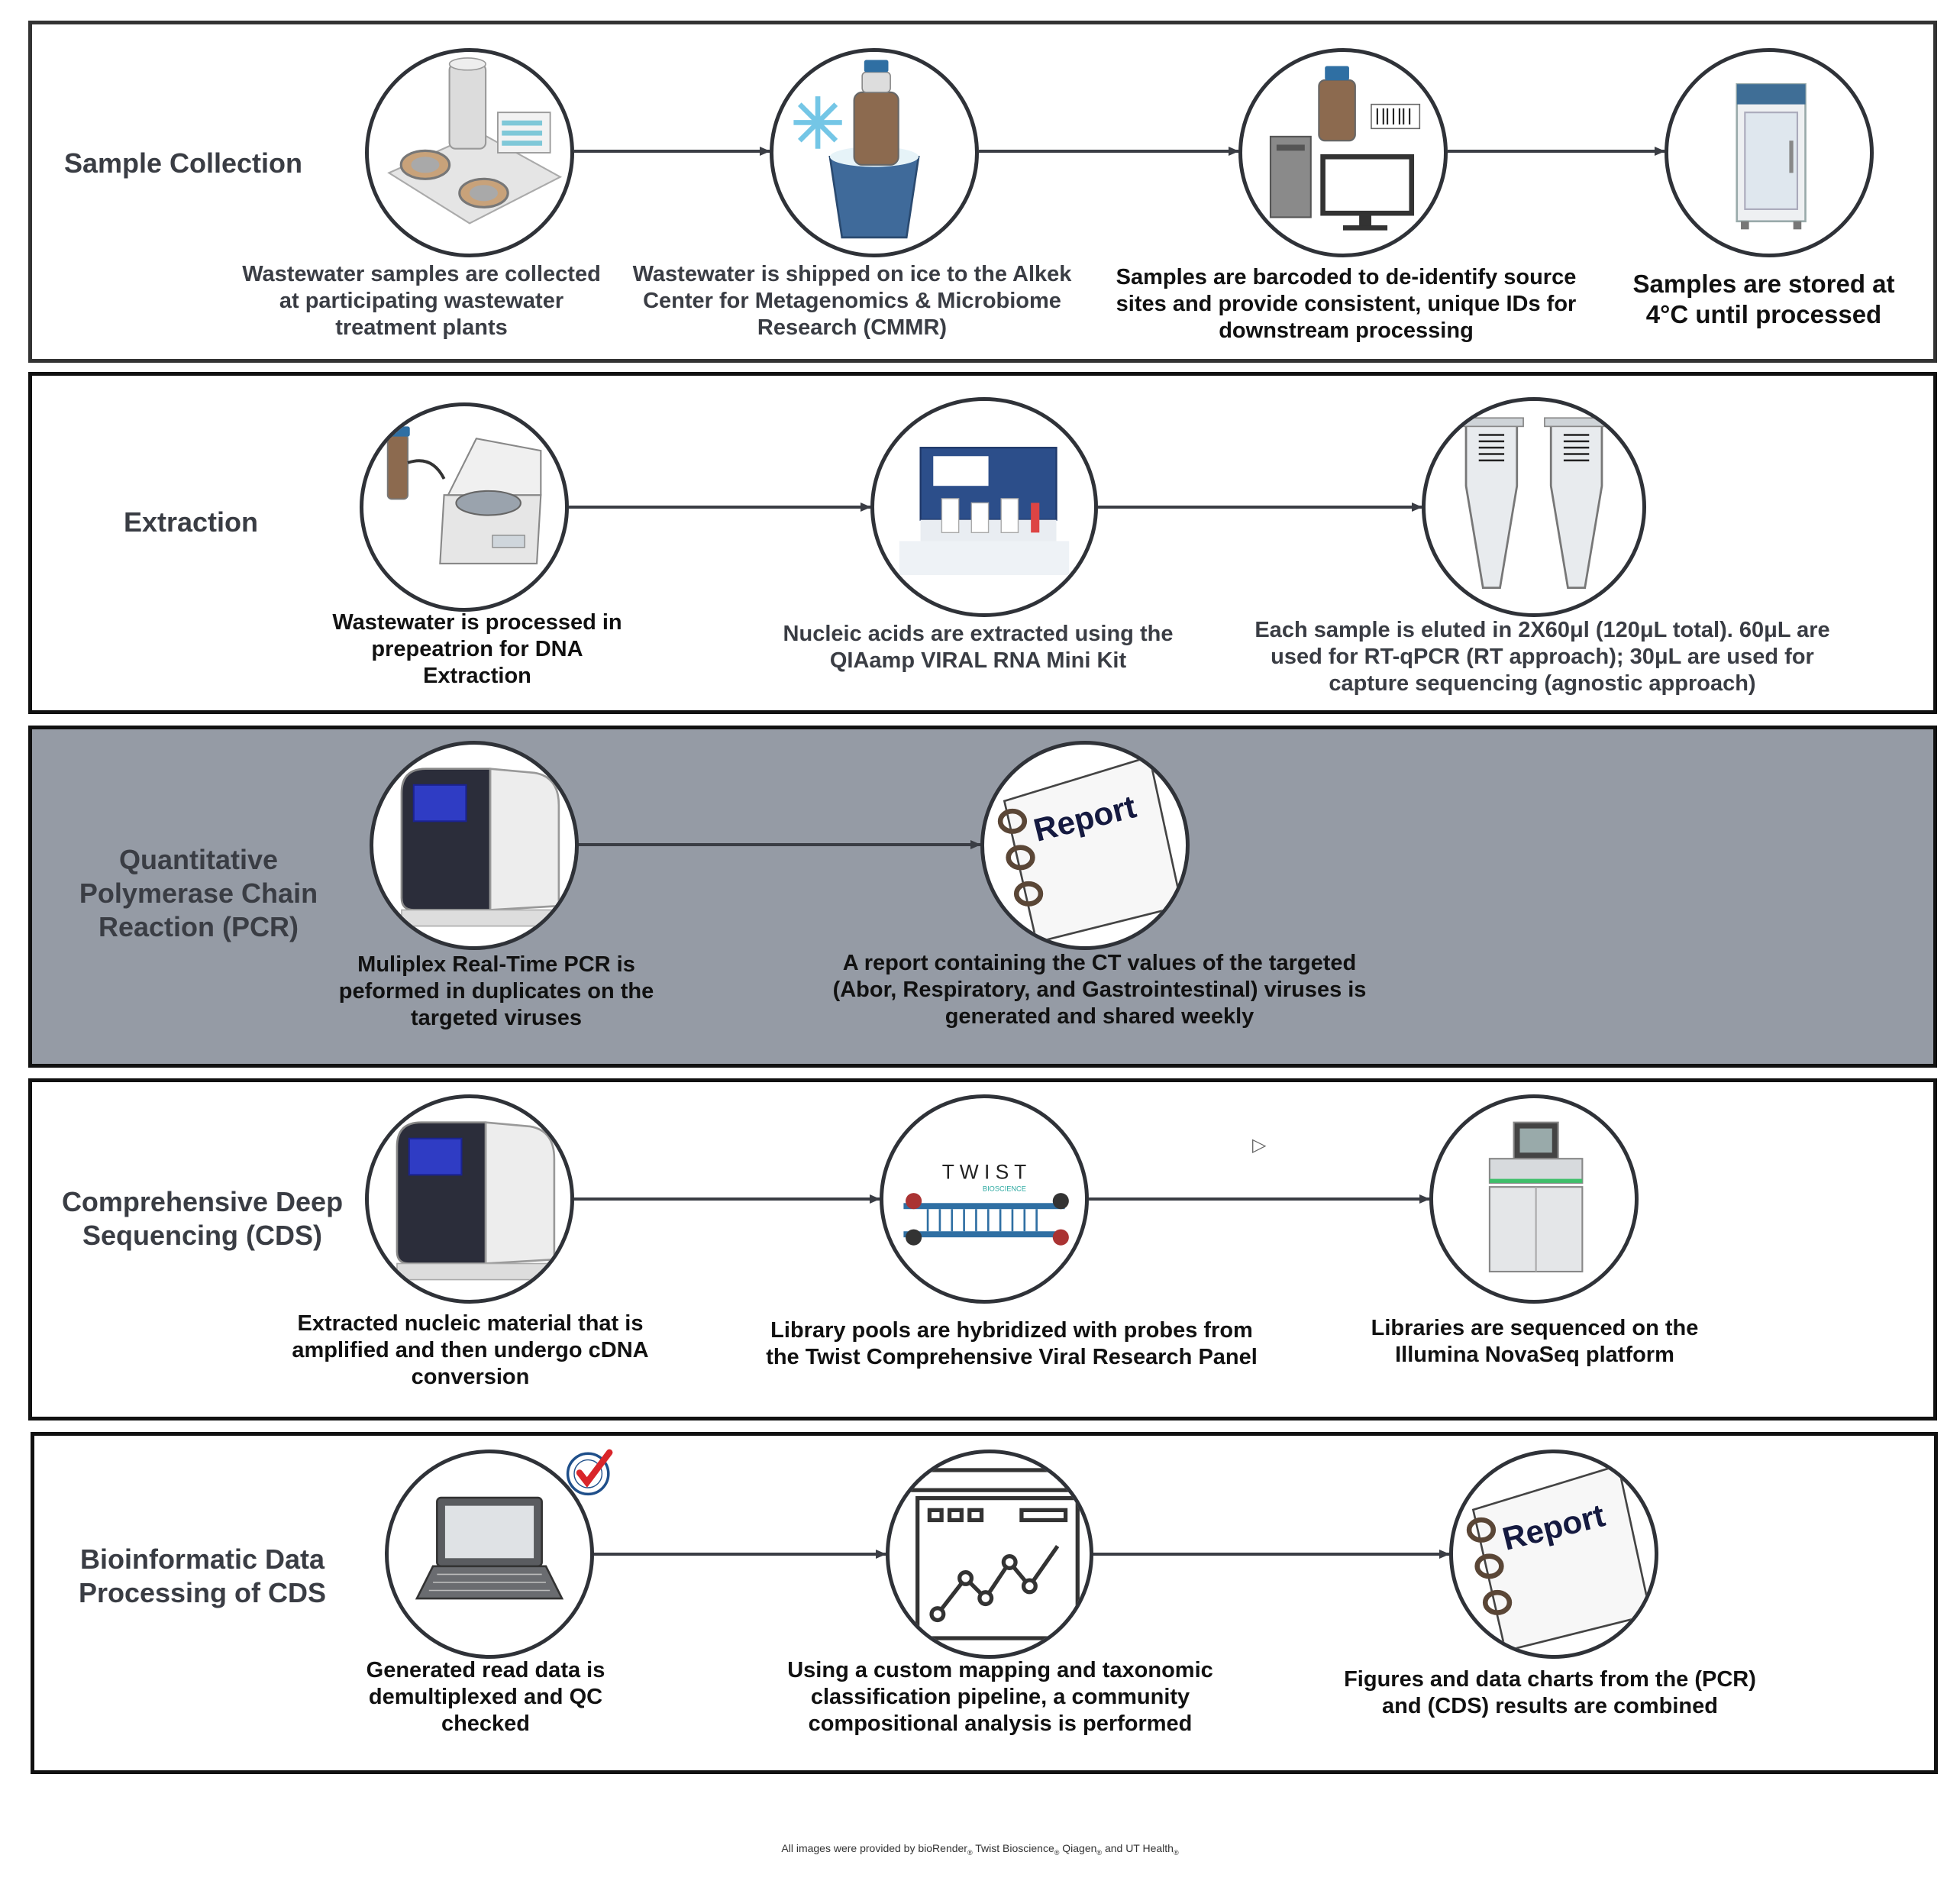 The width and height of the screenshot is (1960, 1894). Describe the element at coordinates (1534, 1199) in the screenshot. I see `sequencer-icon` at that location.